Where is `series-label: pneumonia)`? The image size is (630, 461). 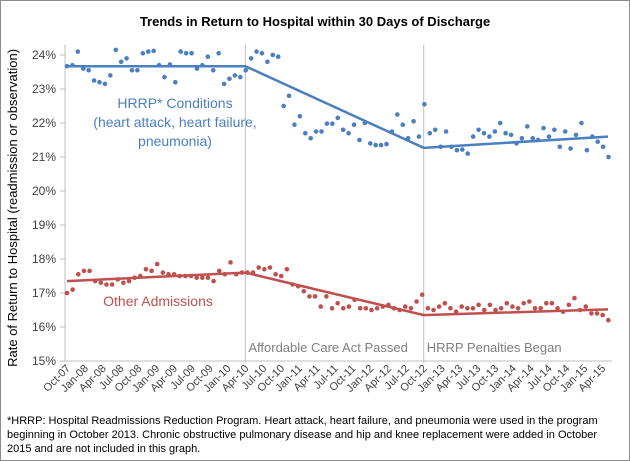
series-label: pneumonia) is located at coordinates (175, 141).